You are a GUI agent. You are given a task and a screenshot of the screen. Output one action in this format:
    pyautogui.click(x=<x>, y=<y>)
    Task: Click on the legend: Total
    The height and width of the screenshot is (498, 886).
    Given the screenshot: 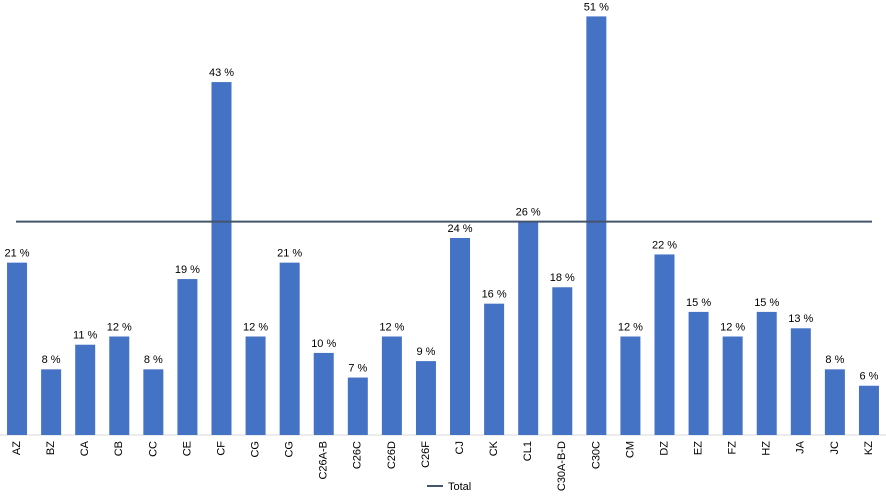 What is the action you would take?
    pyautogui.click(x=449, y=487)
    